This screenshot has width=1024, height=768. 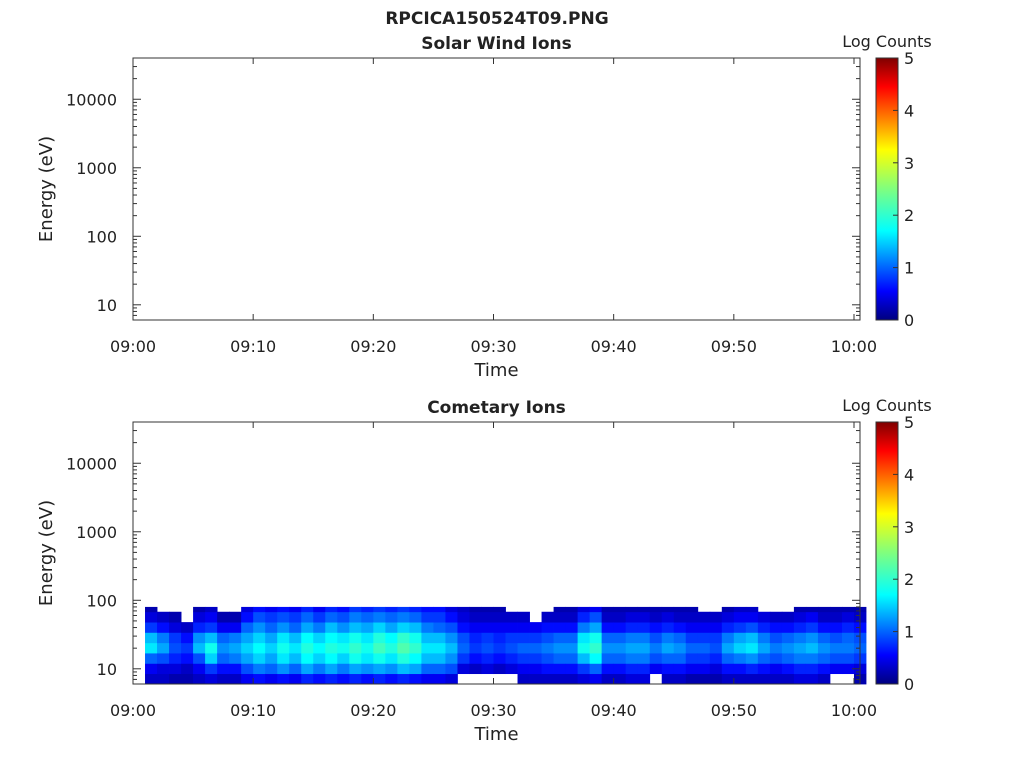 What do you see at coordinates (909, 163) in the screenshot?
I see `colorbar-tick-label: 3` at bounding box center [909, 163].